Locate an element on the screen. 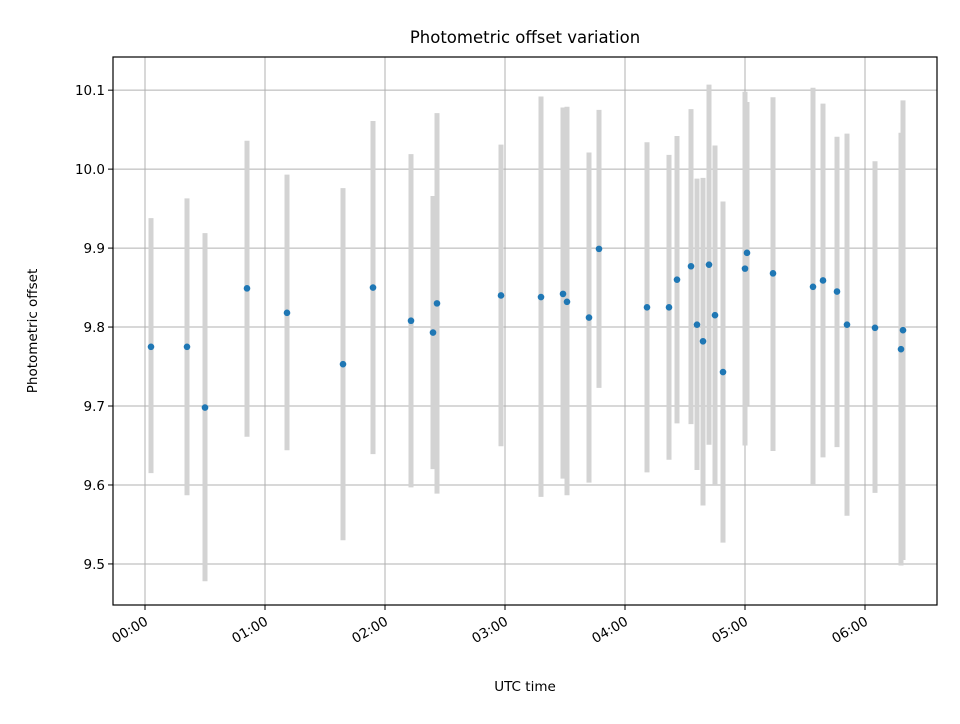 The width and height of the screenshot is (960, 724). y-tick-label: 10.1 is located at coordinates (90, 91).